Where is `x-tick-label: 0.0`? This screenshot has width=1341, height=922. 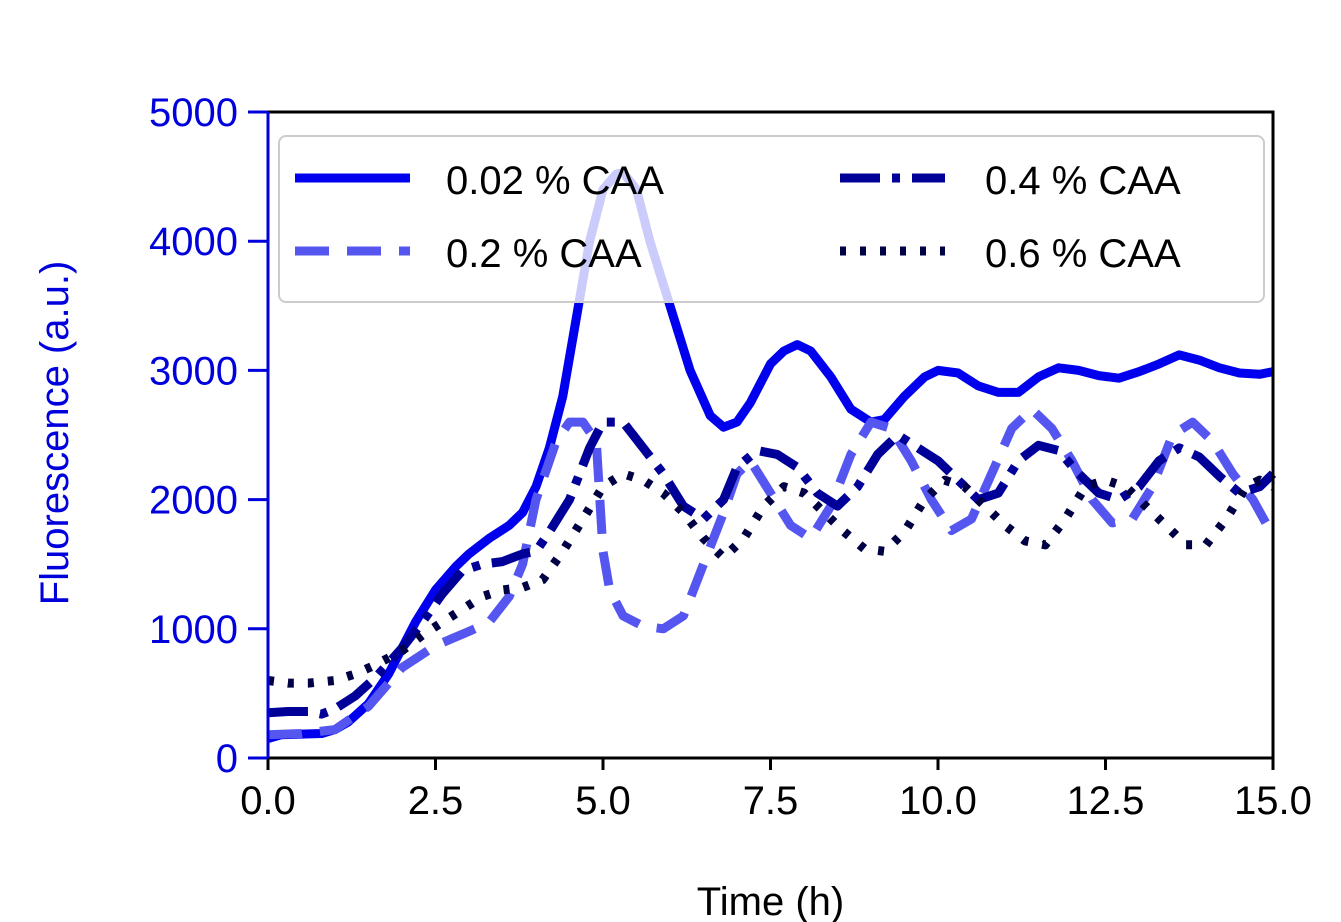
x-tick-label: 0.0 is located at coordinates (268, 801).